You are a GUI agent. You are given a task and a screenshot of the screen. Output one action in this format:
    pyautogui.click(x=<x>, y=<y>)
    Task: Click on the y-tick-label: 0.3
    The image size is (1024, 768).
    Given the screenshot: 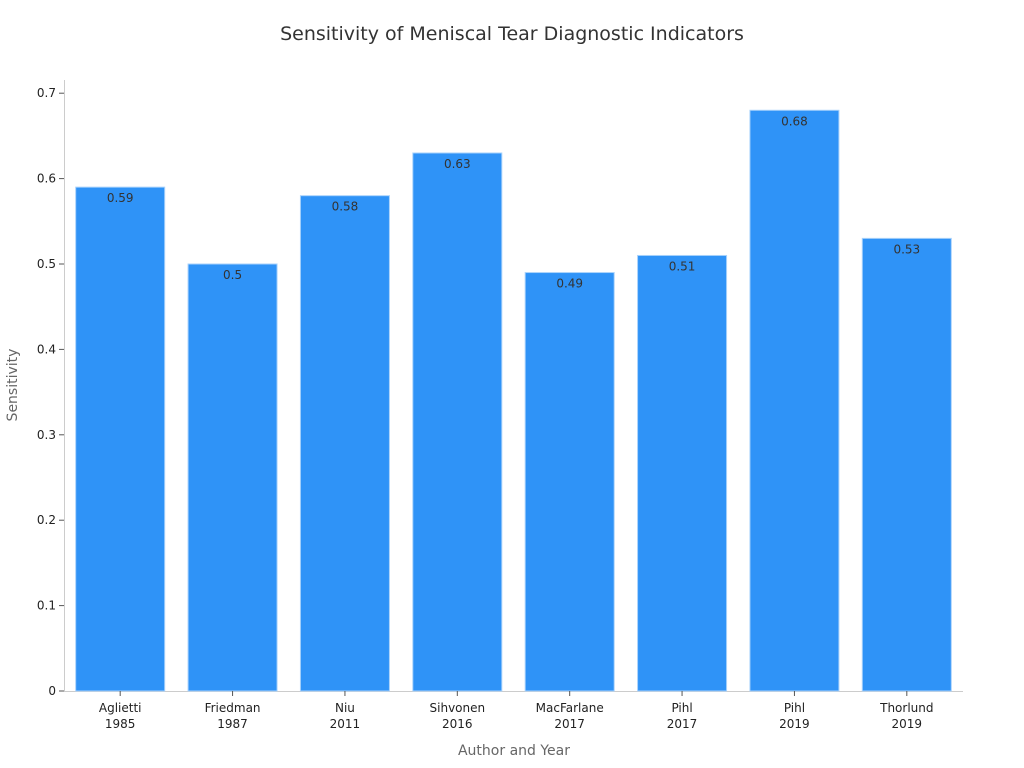 What is the action you would take?
    pyautogui.click(x=46, y=435)
    